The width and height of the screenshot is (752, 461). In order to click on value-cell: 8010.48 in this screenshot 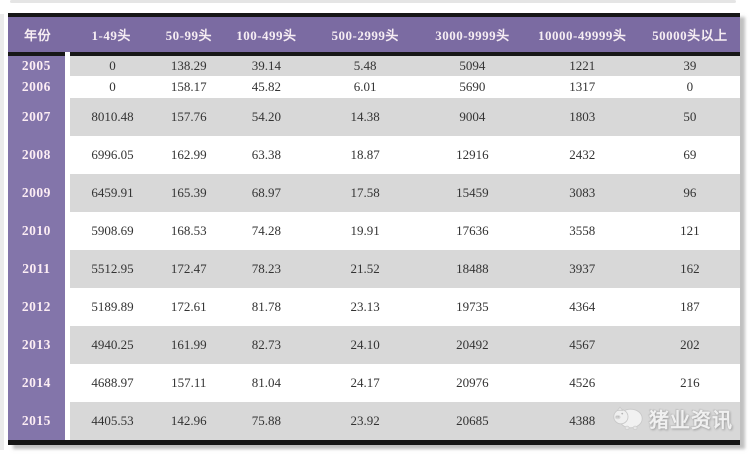, I will do `click(111, 117)`.